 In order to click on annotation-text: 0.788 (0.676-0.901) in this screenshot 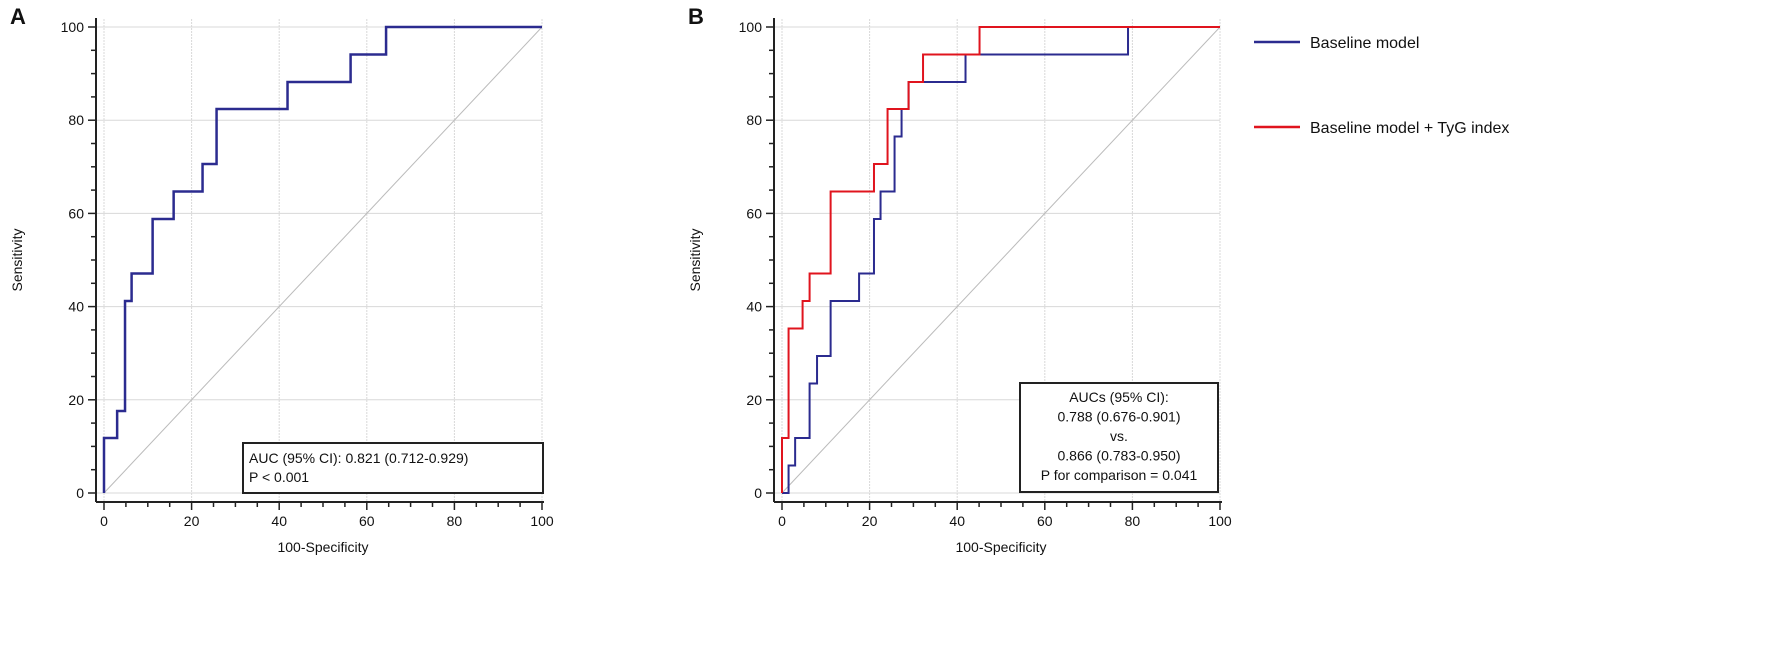, I will do `click(1119, 417)`.